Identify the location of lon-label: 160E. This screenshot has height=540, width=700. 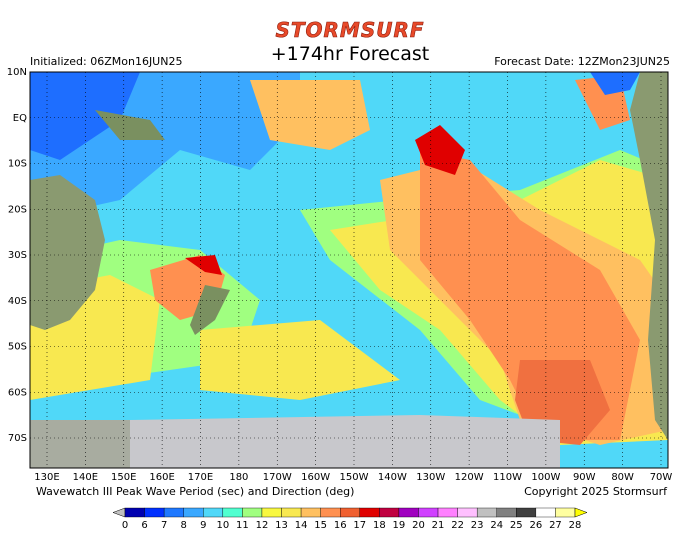
(161, 477).